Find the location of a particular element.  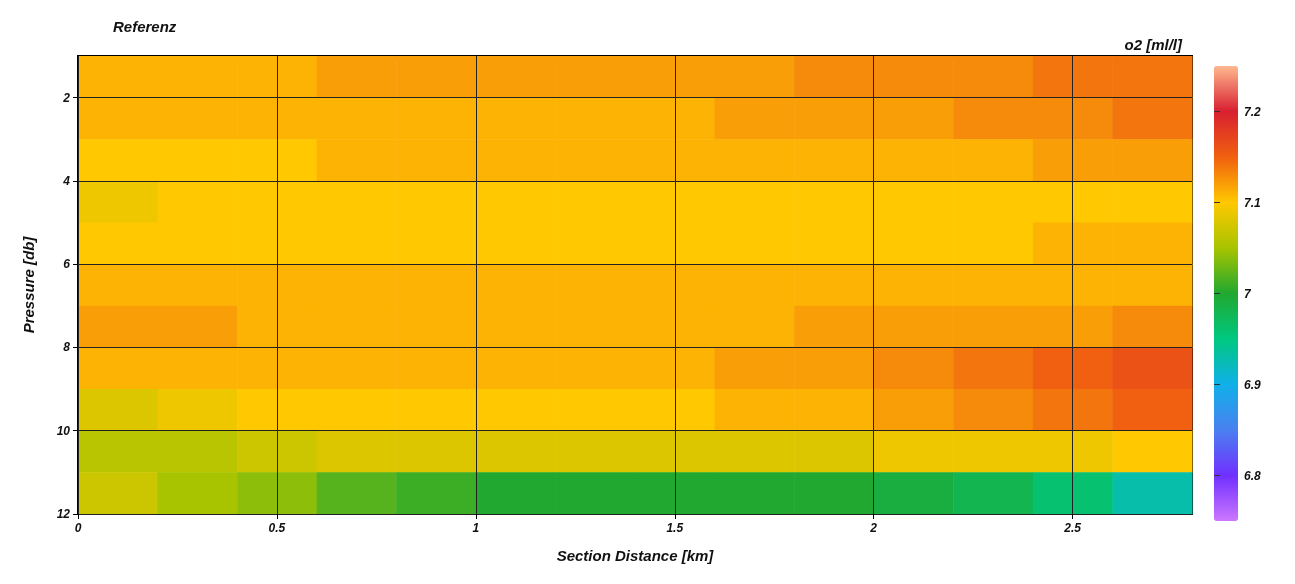

color-bar-title: o2 [ml/l] is located at coordinates (1153, 44).